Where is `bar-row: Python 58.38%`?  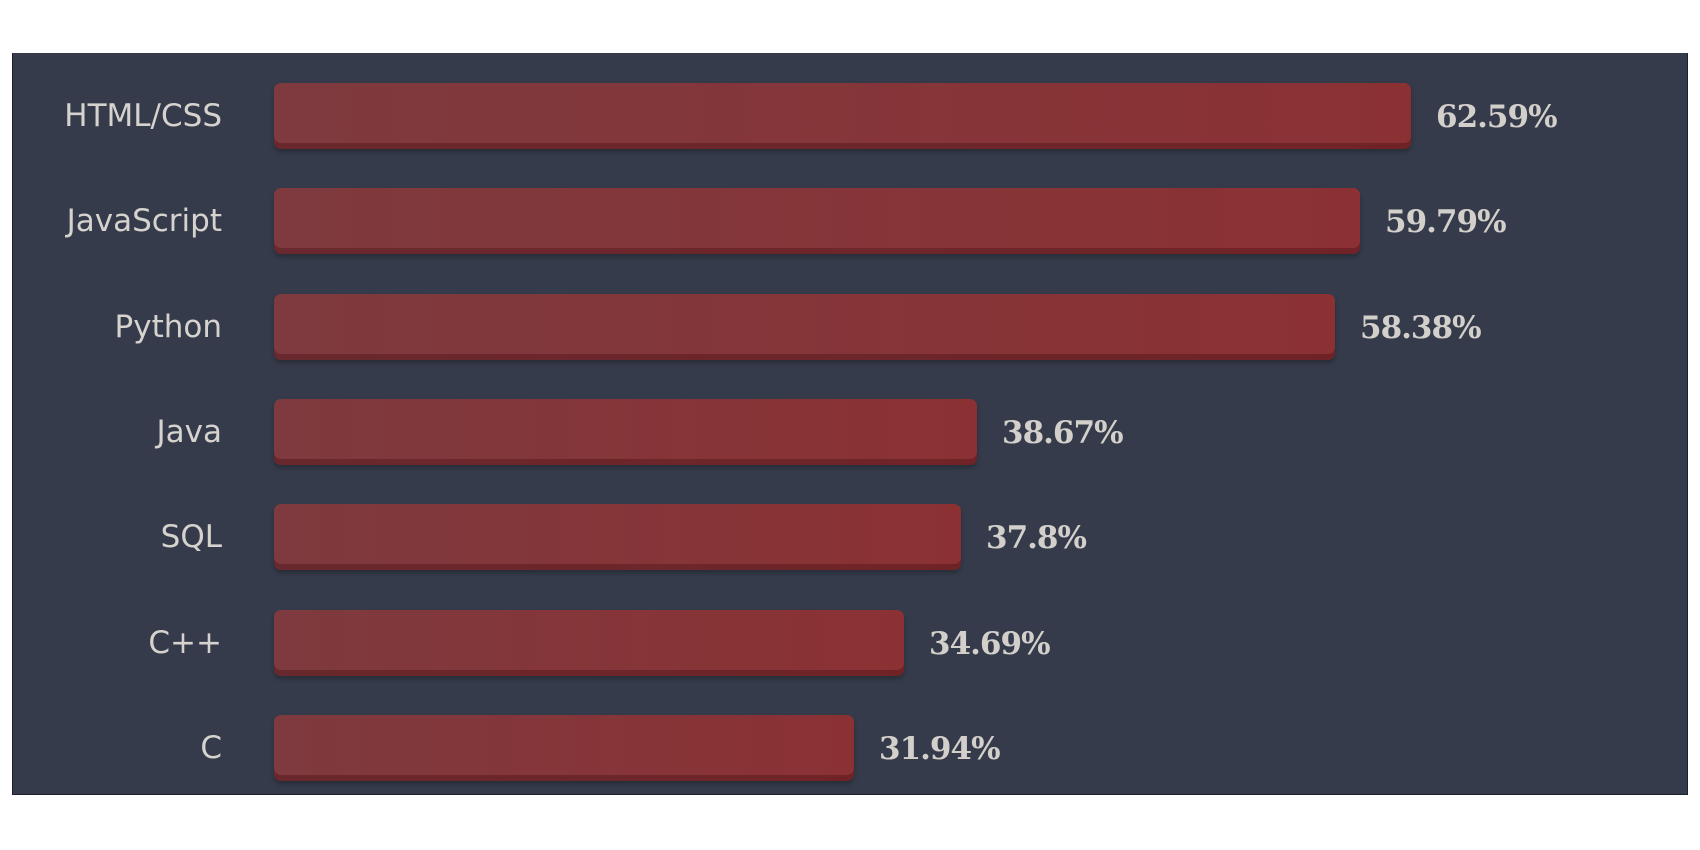
bar-row: Python 58.38% is located at coordinates (850, 327).